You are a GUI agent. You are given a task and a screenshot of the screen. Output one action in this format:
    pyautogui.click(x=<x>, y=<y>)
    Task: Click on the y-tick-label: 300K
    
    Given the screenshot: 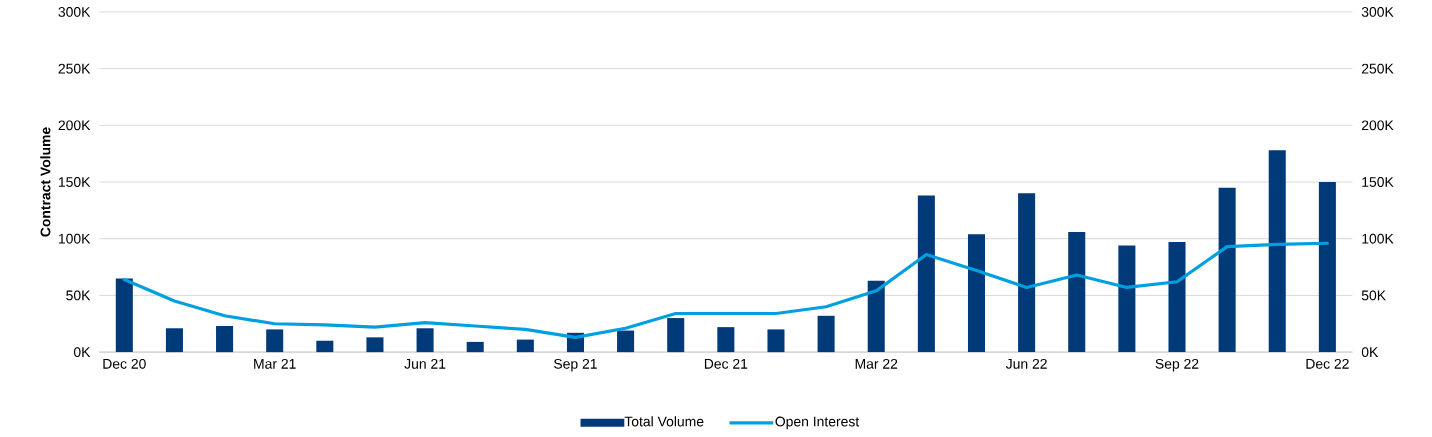 What is the action you would take?
    pyautogui.click(x=74, y=12)
    